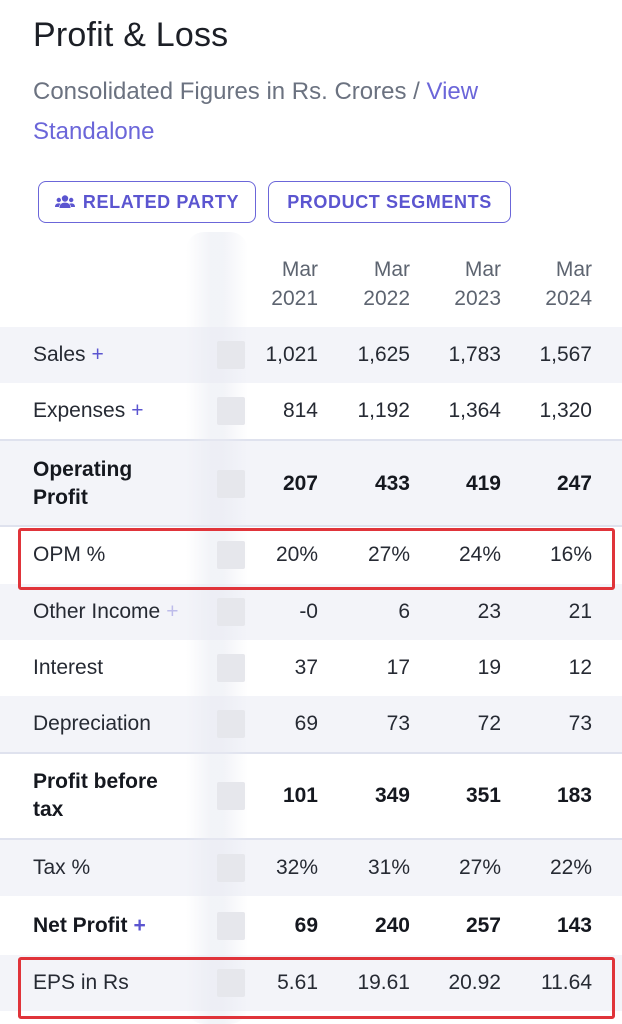  Describe the element at coordinates (483, 795) in the screenshot. I see `table-cell: 351` at that location.